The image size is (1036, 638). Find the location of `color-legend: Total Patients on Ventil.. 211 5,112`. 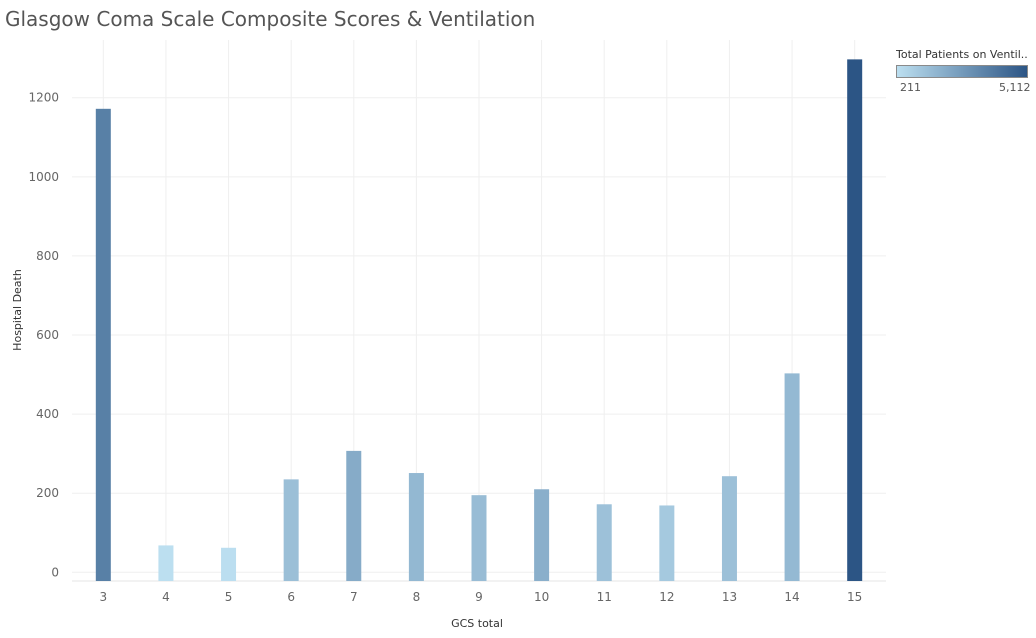

color-legend: Total Patients on Ventil.. 211 5,112 is located at coordinates (965, 71).